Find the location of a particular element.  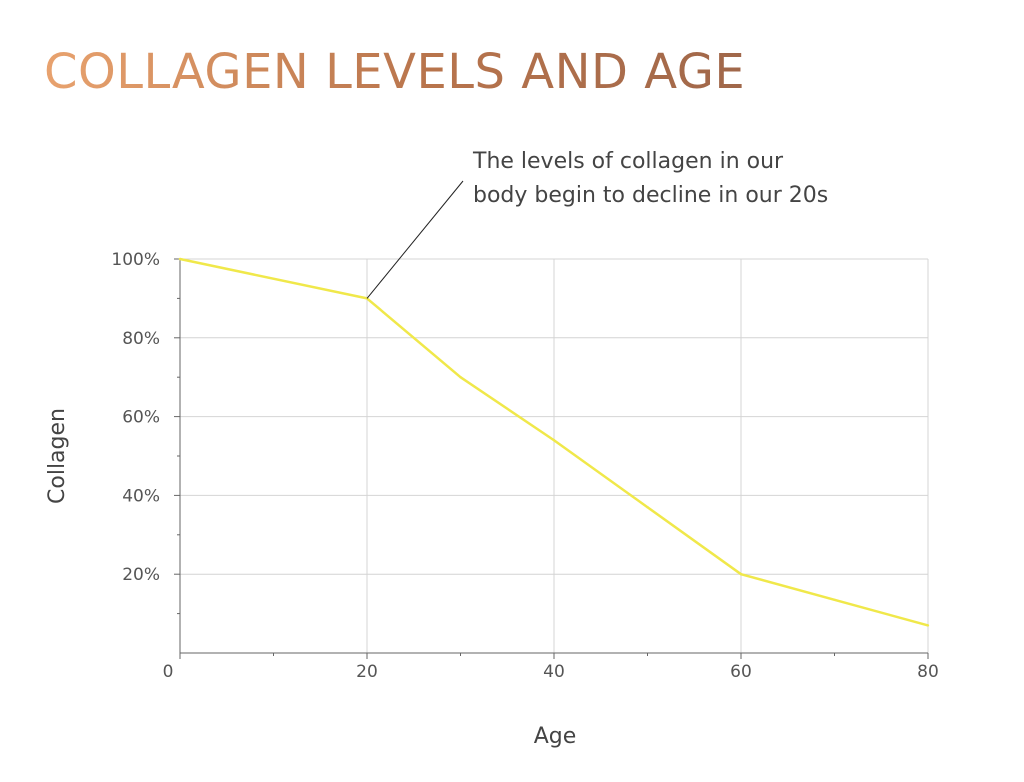

x-tick-label: 40 is located at coordinates (554, 672).